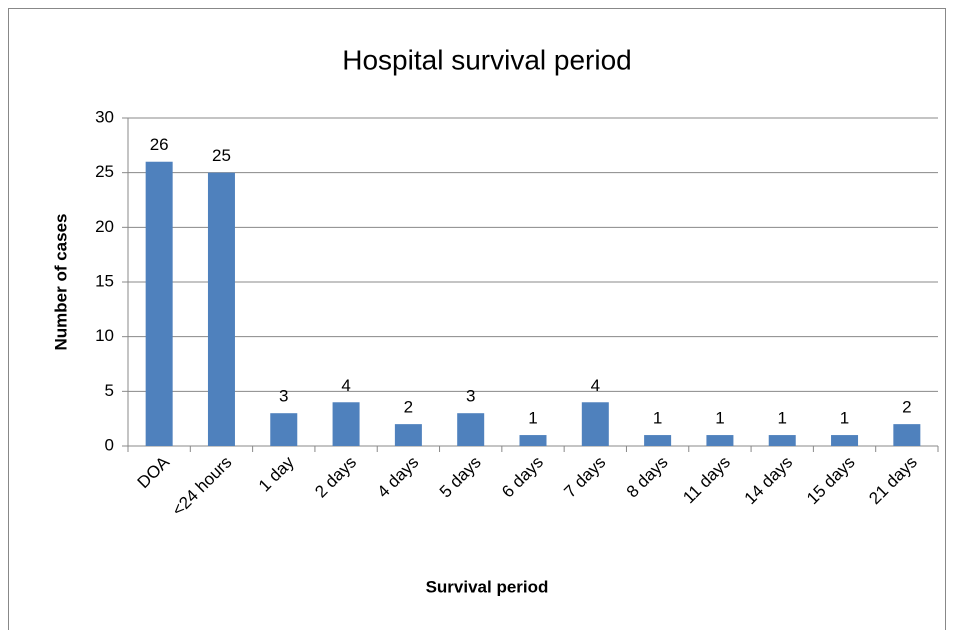 This screenshot has width=954, height=630. What do you see at coordinates (486, 59) in the screenshot?
I see `chart-title: Hospital survival period` at bounding box center [486, 59].